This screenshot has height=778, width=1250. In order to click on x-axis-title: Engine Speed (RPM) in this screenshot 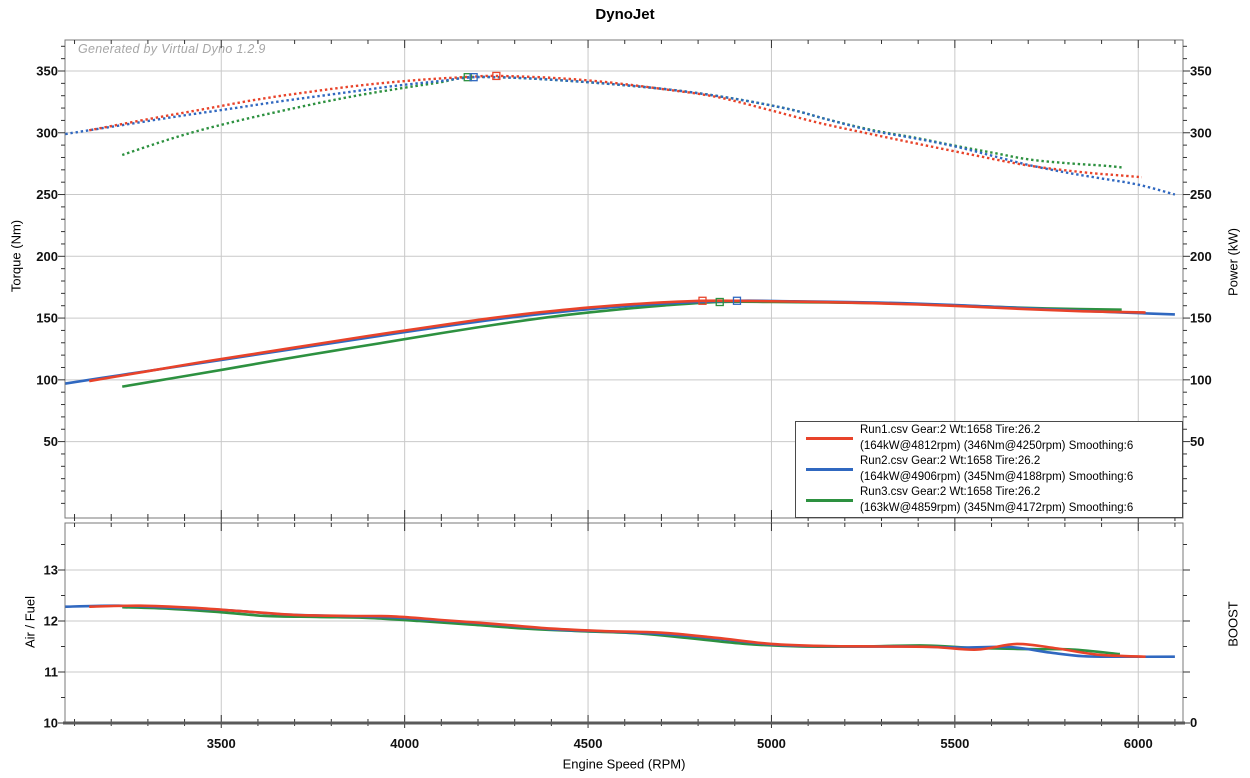, I will do `click(624, 764)`.